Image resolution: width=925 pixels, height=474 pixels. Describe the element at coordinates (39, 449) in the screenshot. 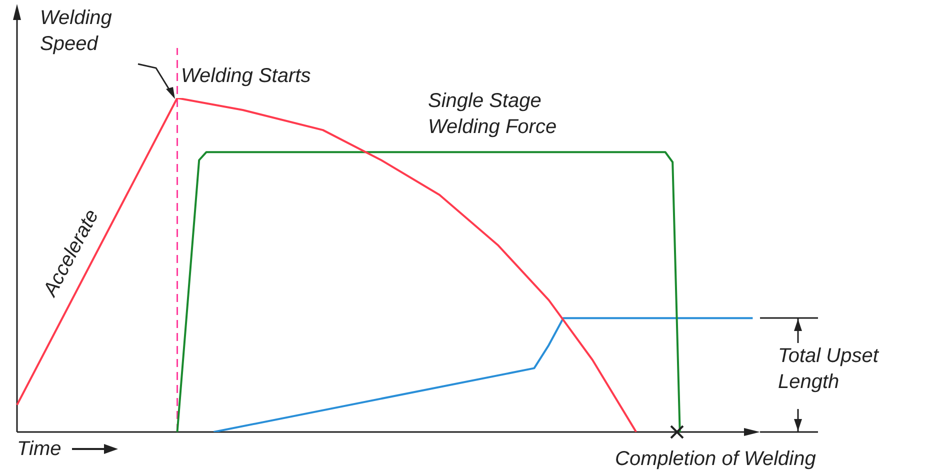

I see `x-axis-title: Time` at that location.